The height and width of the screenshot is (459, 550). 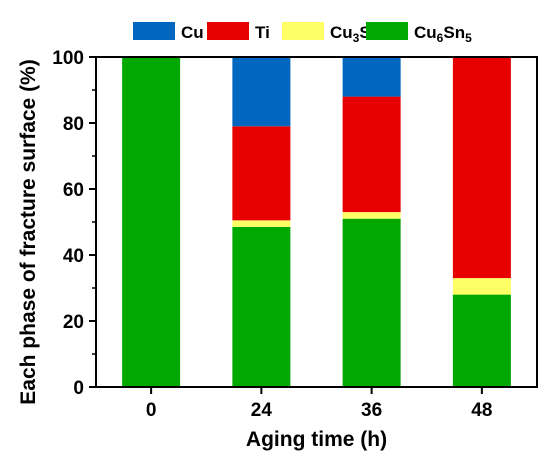 I want to click on y-axis-label: Each phase of fracture surface (%), so click(x=28, y=231).